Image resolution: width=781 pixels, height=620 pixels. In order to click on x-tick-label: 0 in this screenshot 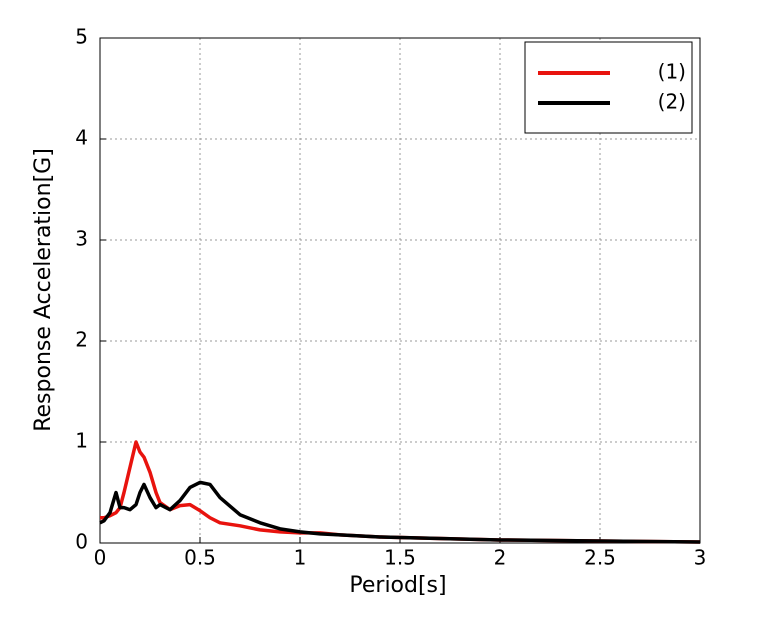, I will do `click(100, 558)`.